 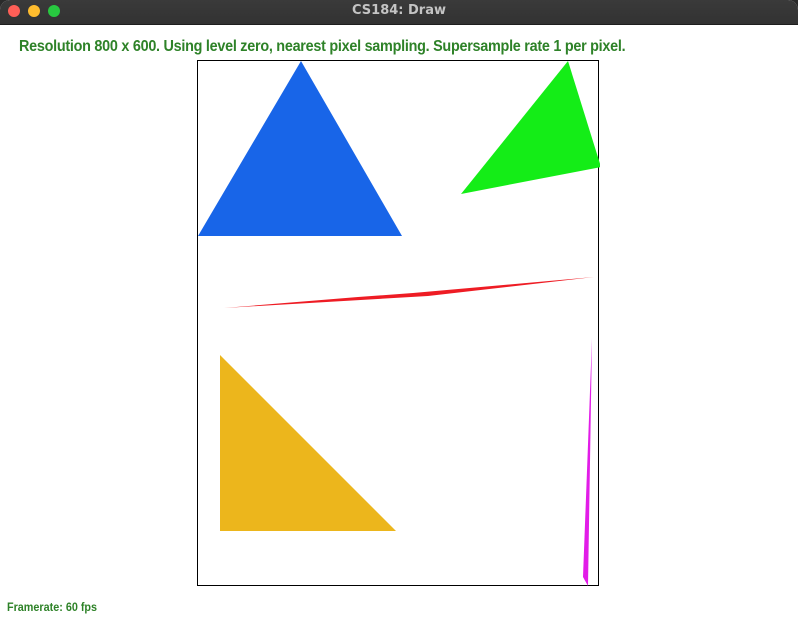 I want to click on blue-triangle, so click(x=300, y=148).